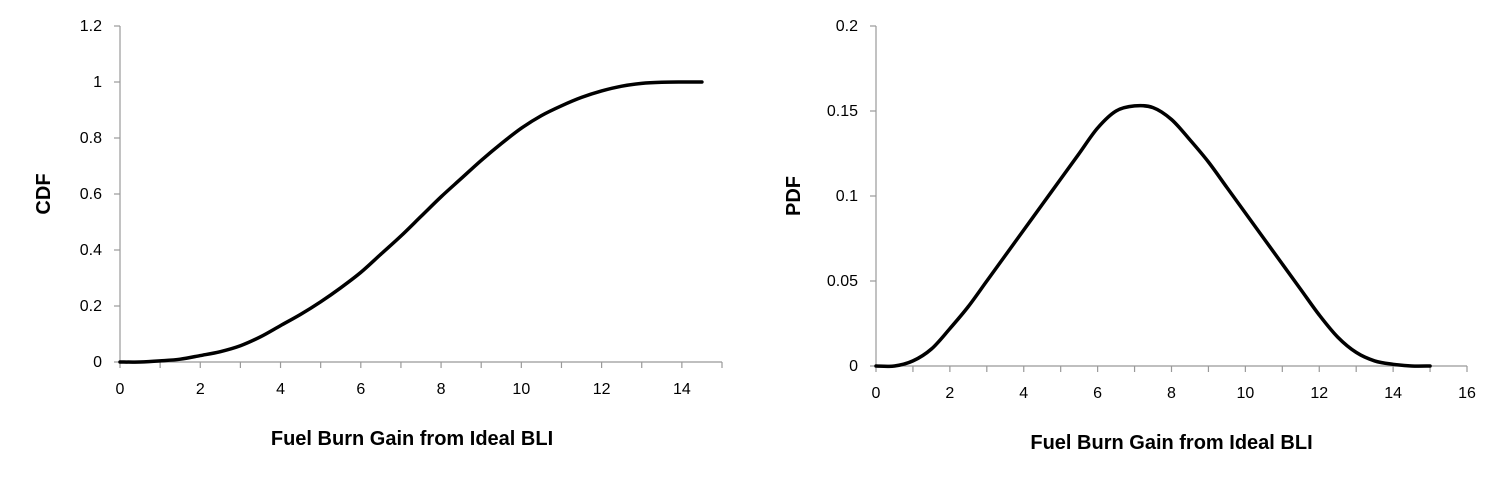 Image resolution: width=1502 pixels, height=484 pixels. I want to click on y-tick-label: 1, so click(97, 82).